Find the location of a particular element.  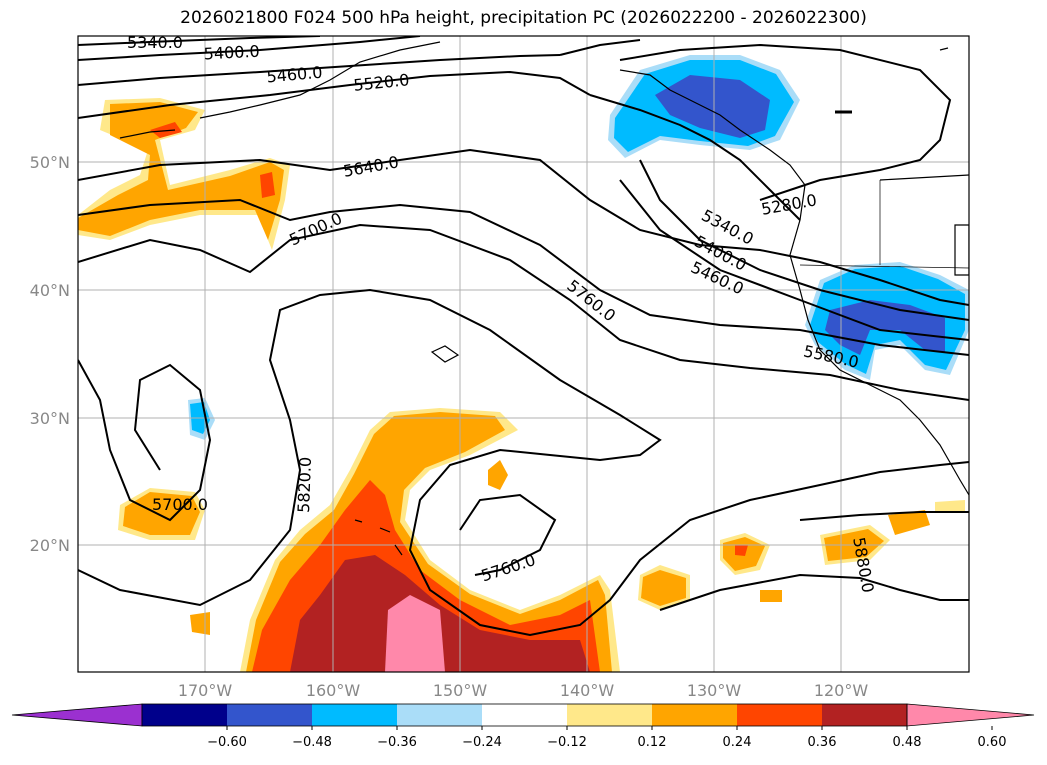

lat-tick-label: 30°N is located at coordinates (50, 418).